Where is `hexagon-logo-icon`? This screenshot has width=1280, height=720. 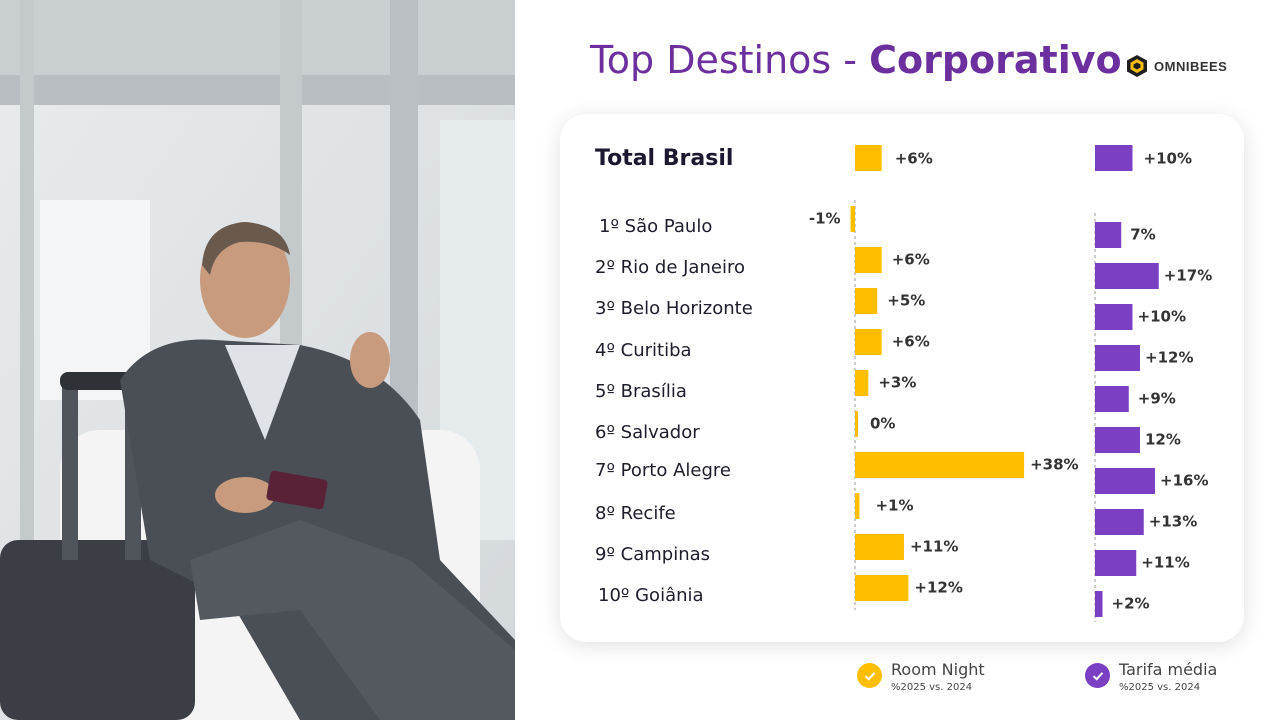
hexagon-logo-icon is located at coordinates (1137, 66).